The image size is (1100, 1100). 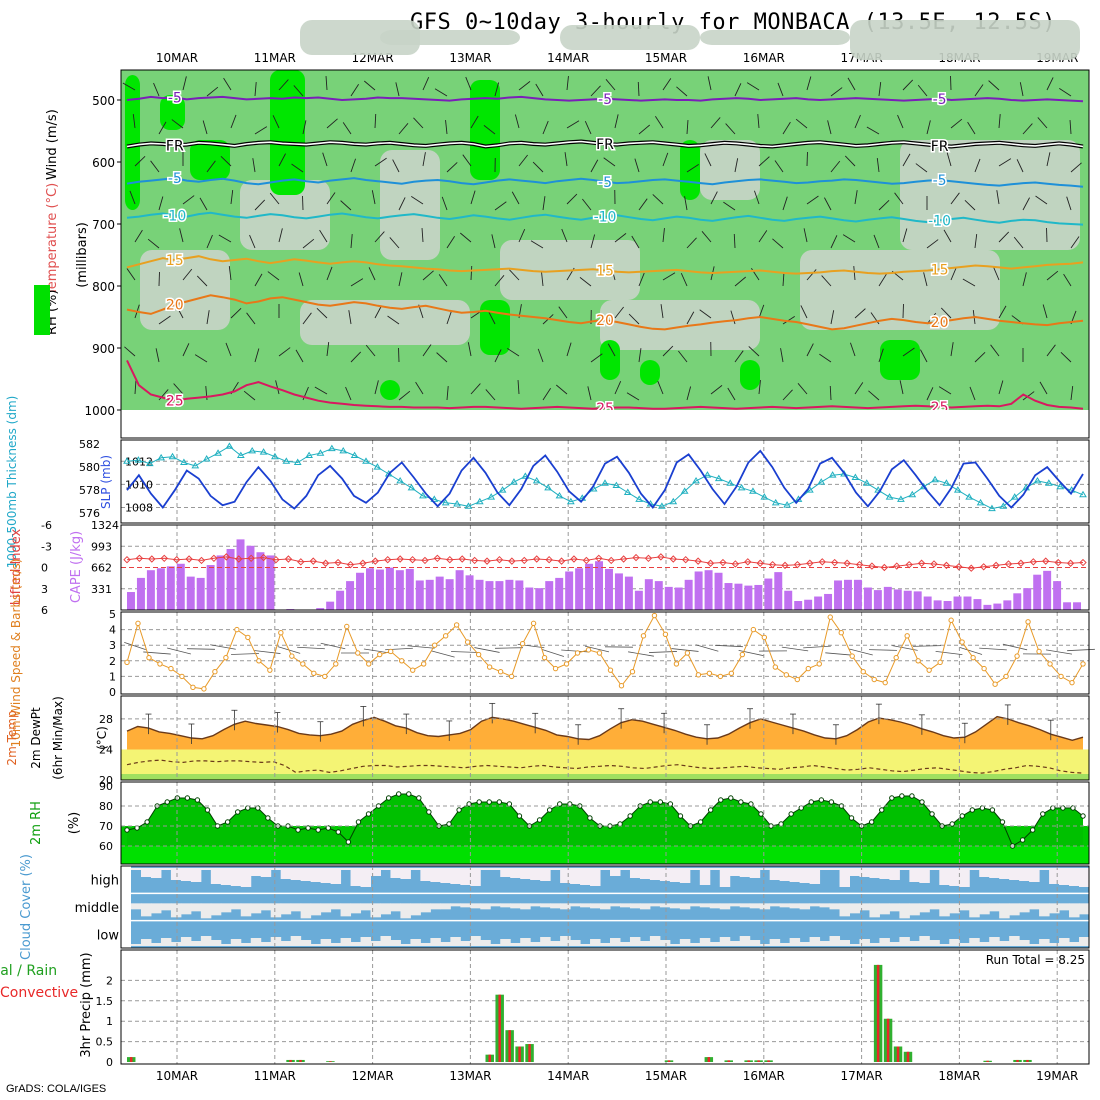 What do you see at coordinates (862, 1076) in the screenshot?
I see `day-label-bottom: 17MAR` at bounding box center [862, 1076].